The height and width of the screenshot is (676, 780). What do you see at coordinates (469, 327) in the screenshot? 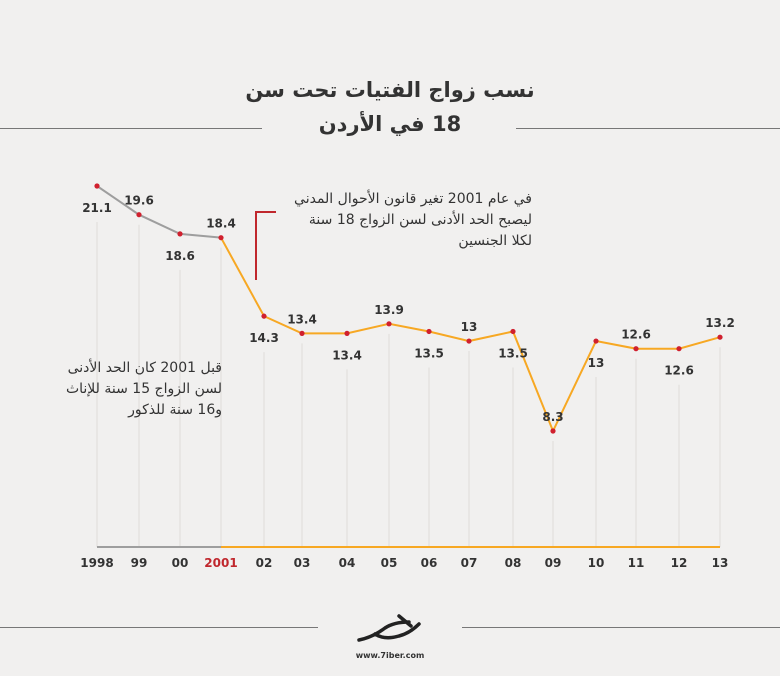
I see `value-label-07: 13` at bounding box center [469, 327].